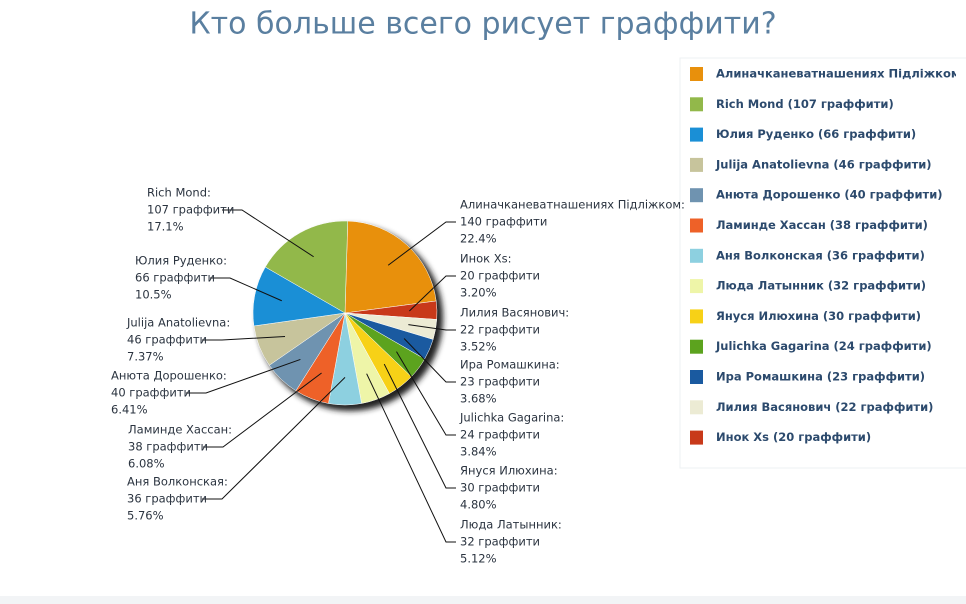 Image resolution: width=966 pixels, height=604 pixels. What do you see at coordinates (500, 276) in the screenshot?
I see `data-label: 20 граффити` at bounding box center [500, 276].